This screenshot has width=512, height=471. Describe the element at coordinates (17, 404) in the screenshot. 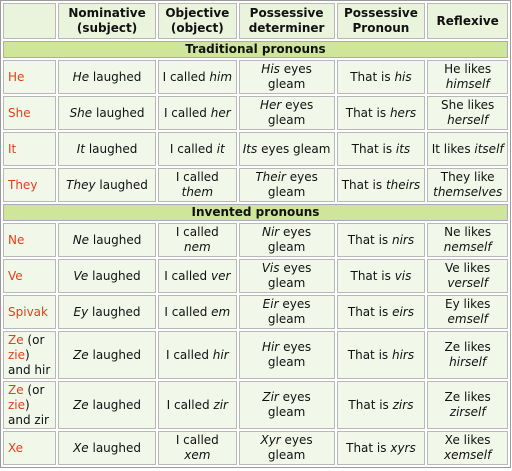

I see `text-run: zie` at that location.